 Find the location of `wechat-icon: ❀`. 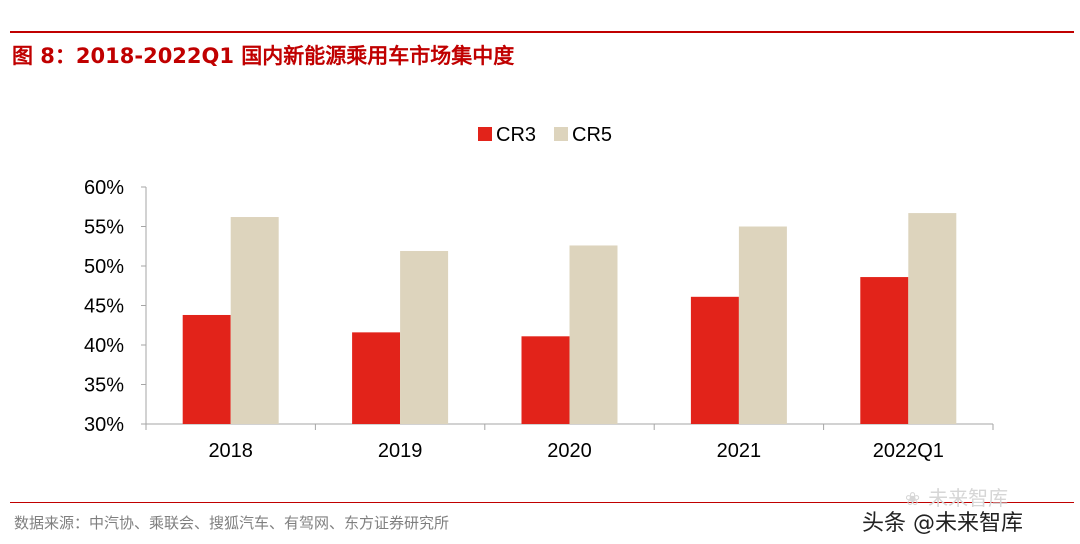

wechat-icon: ❀ is located at coordinates (913, 499).